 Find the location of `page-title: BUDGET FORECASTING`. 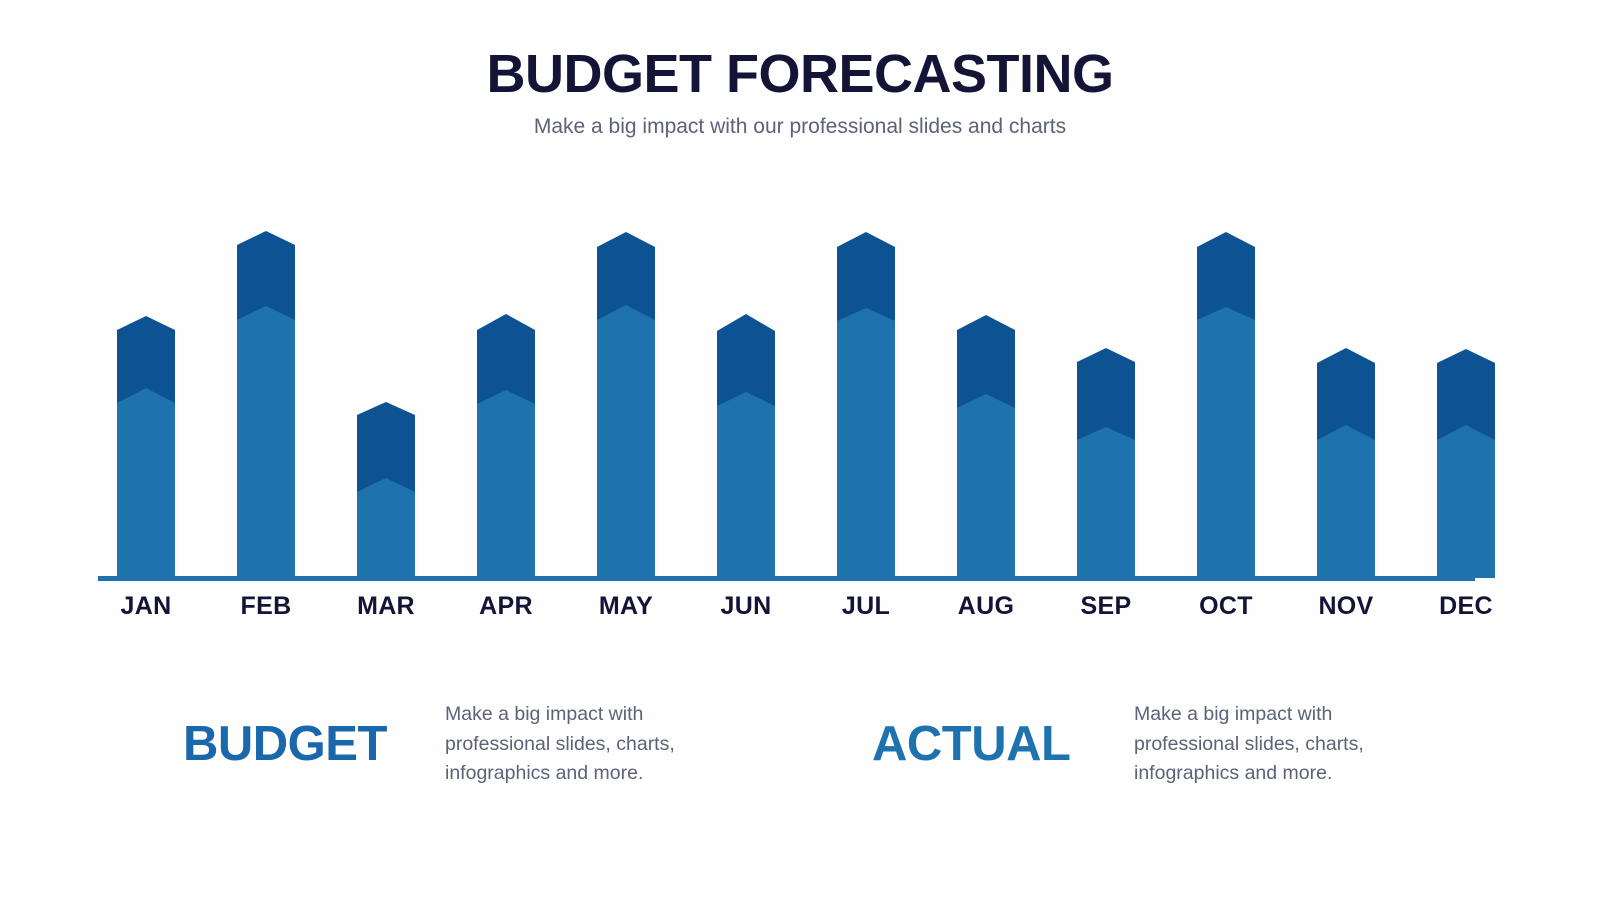

page-title: BUDGET FORECASTING is located at coordinates (800, 74).